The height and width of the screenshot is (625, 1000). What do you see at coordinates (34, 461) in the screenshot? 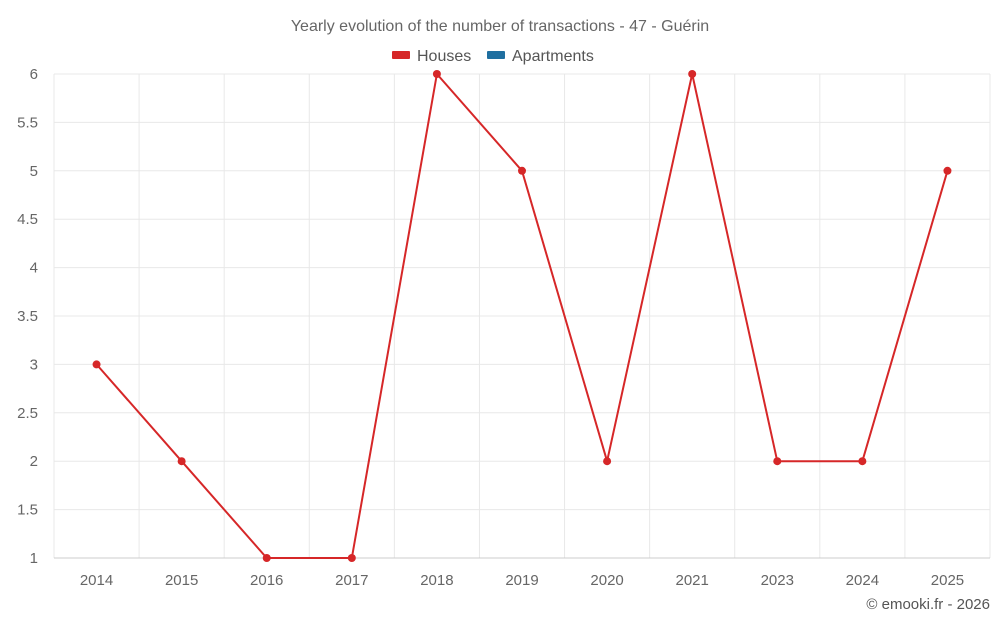
I see `y-tick-label: 2` at bounding box center [34, 461].